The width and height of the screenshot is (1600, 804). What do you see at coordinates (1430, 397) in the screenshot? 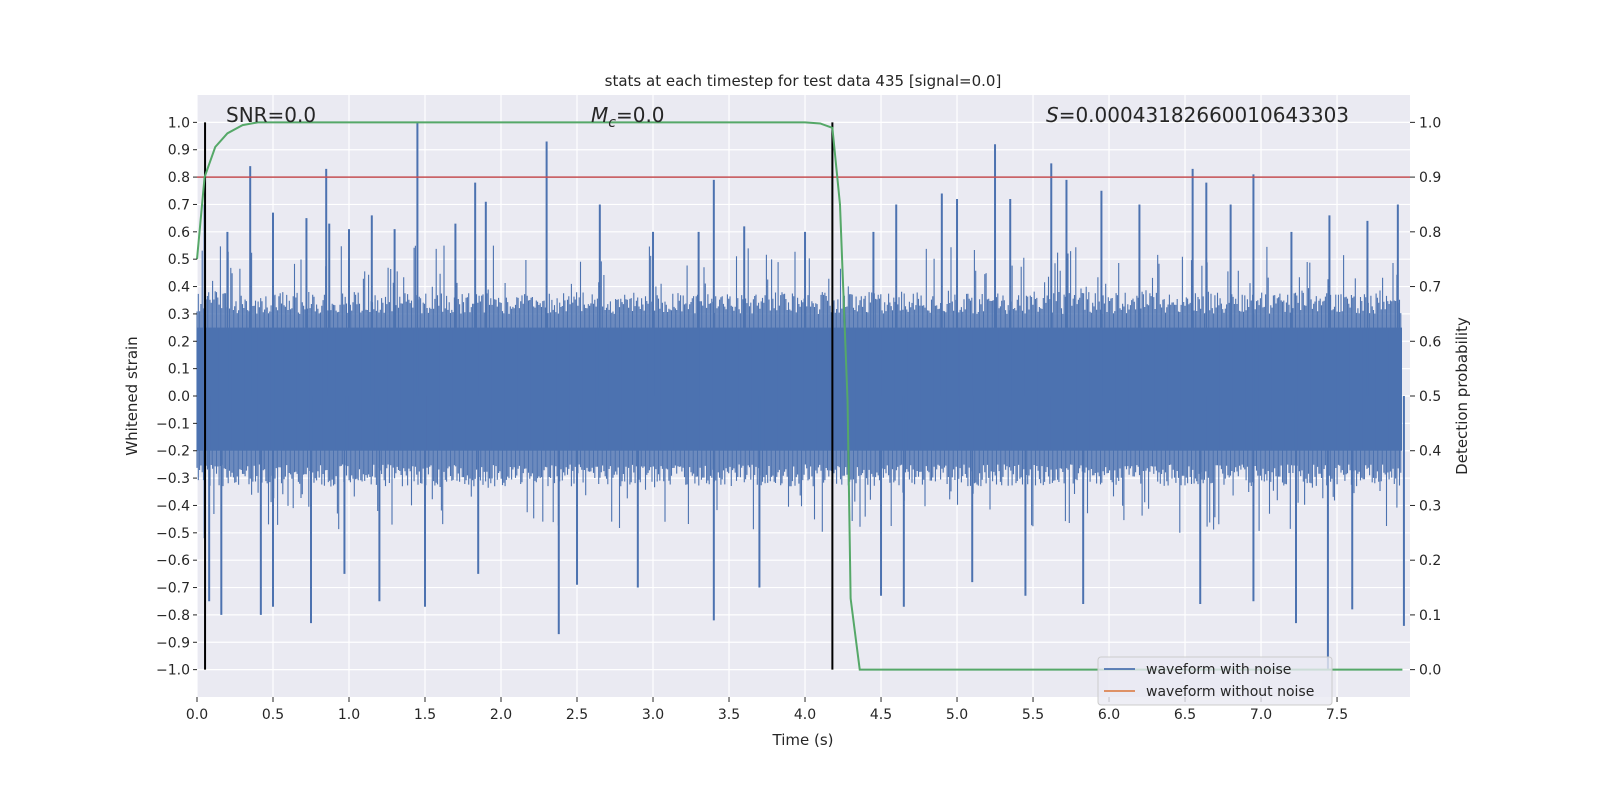
I see `y2-tick-label: 0.5` at bounding box center [1430, 397].